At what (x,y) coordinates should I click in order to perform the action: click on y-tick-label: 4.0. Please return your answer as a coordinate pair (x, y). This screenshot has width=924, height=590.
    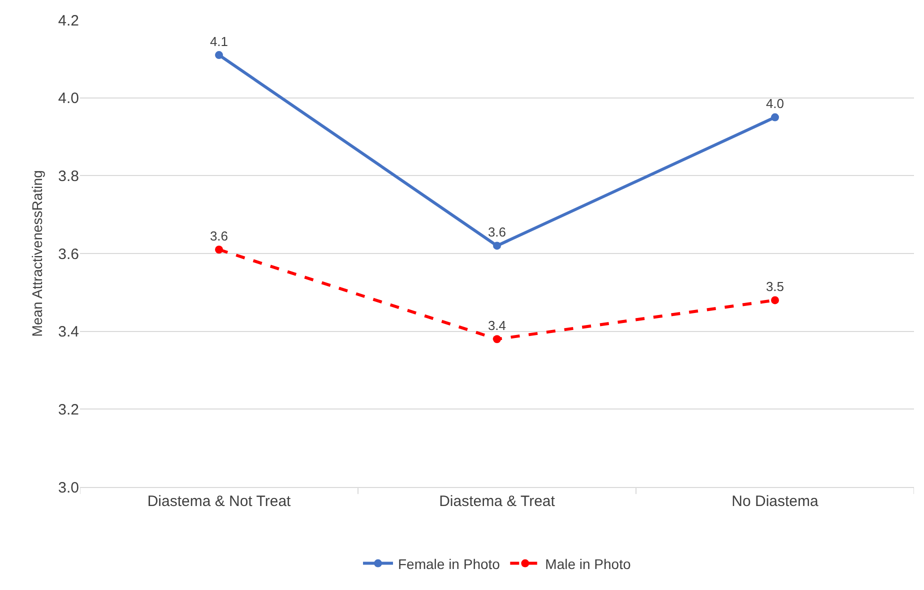
    Looking at the image, I should click on (68, 99).